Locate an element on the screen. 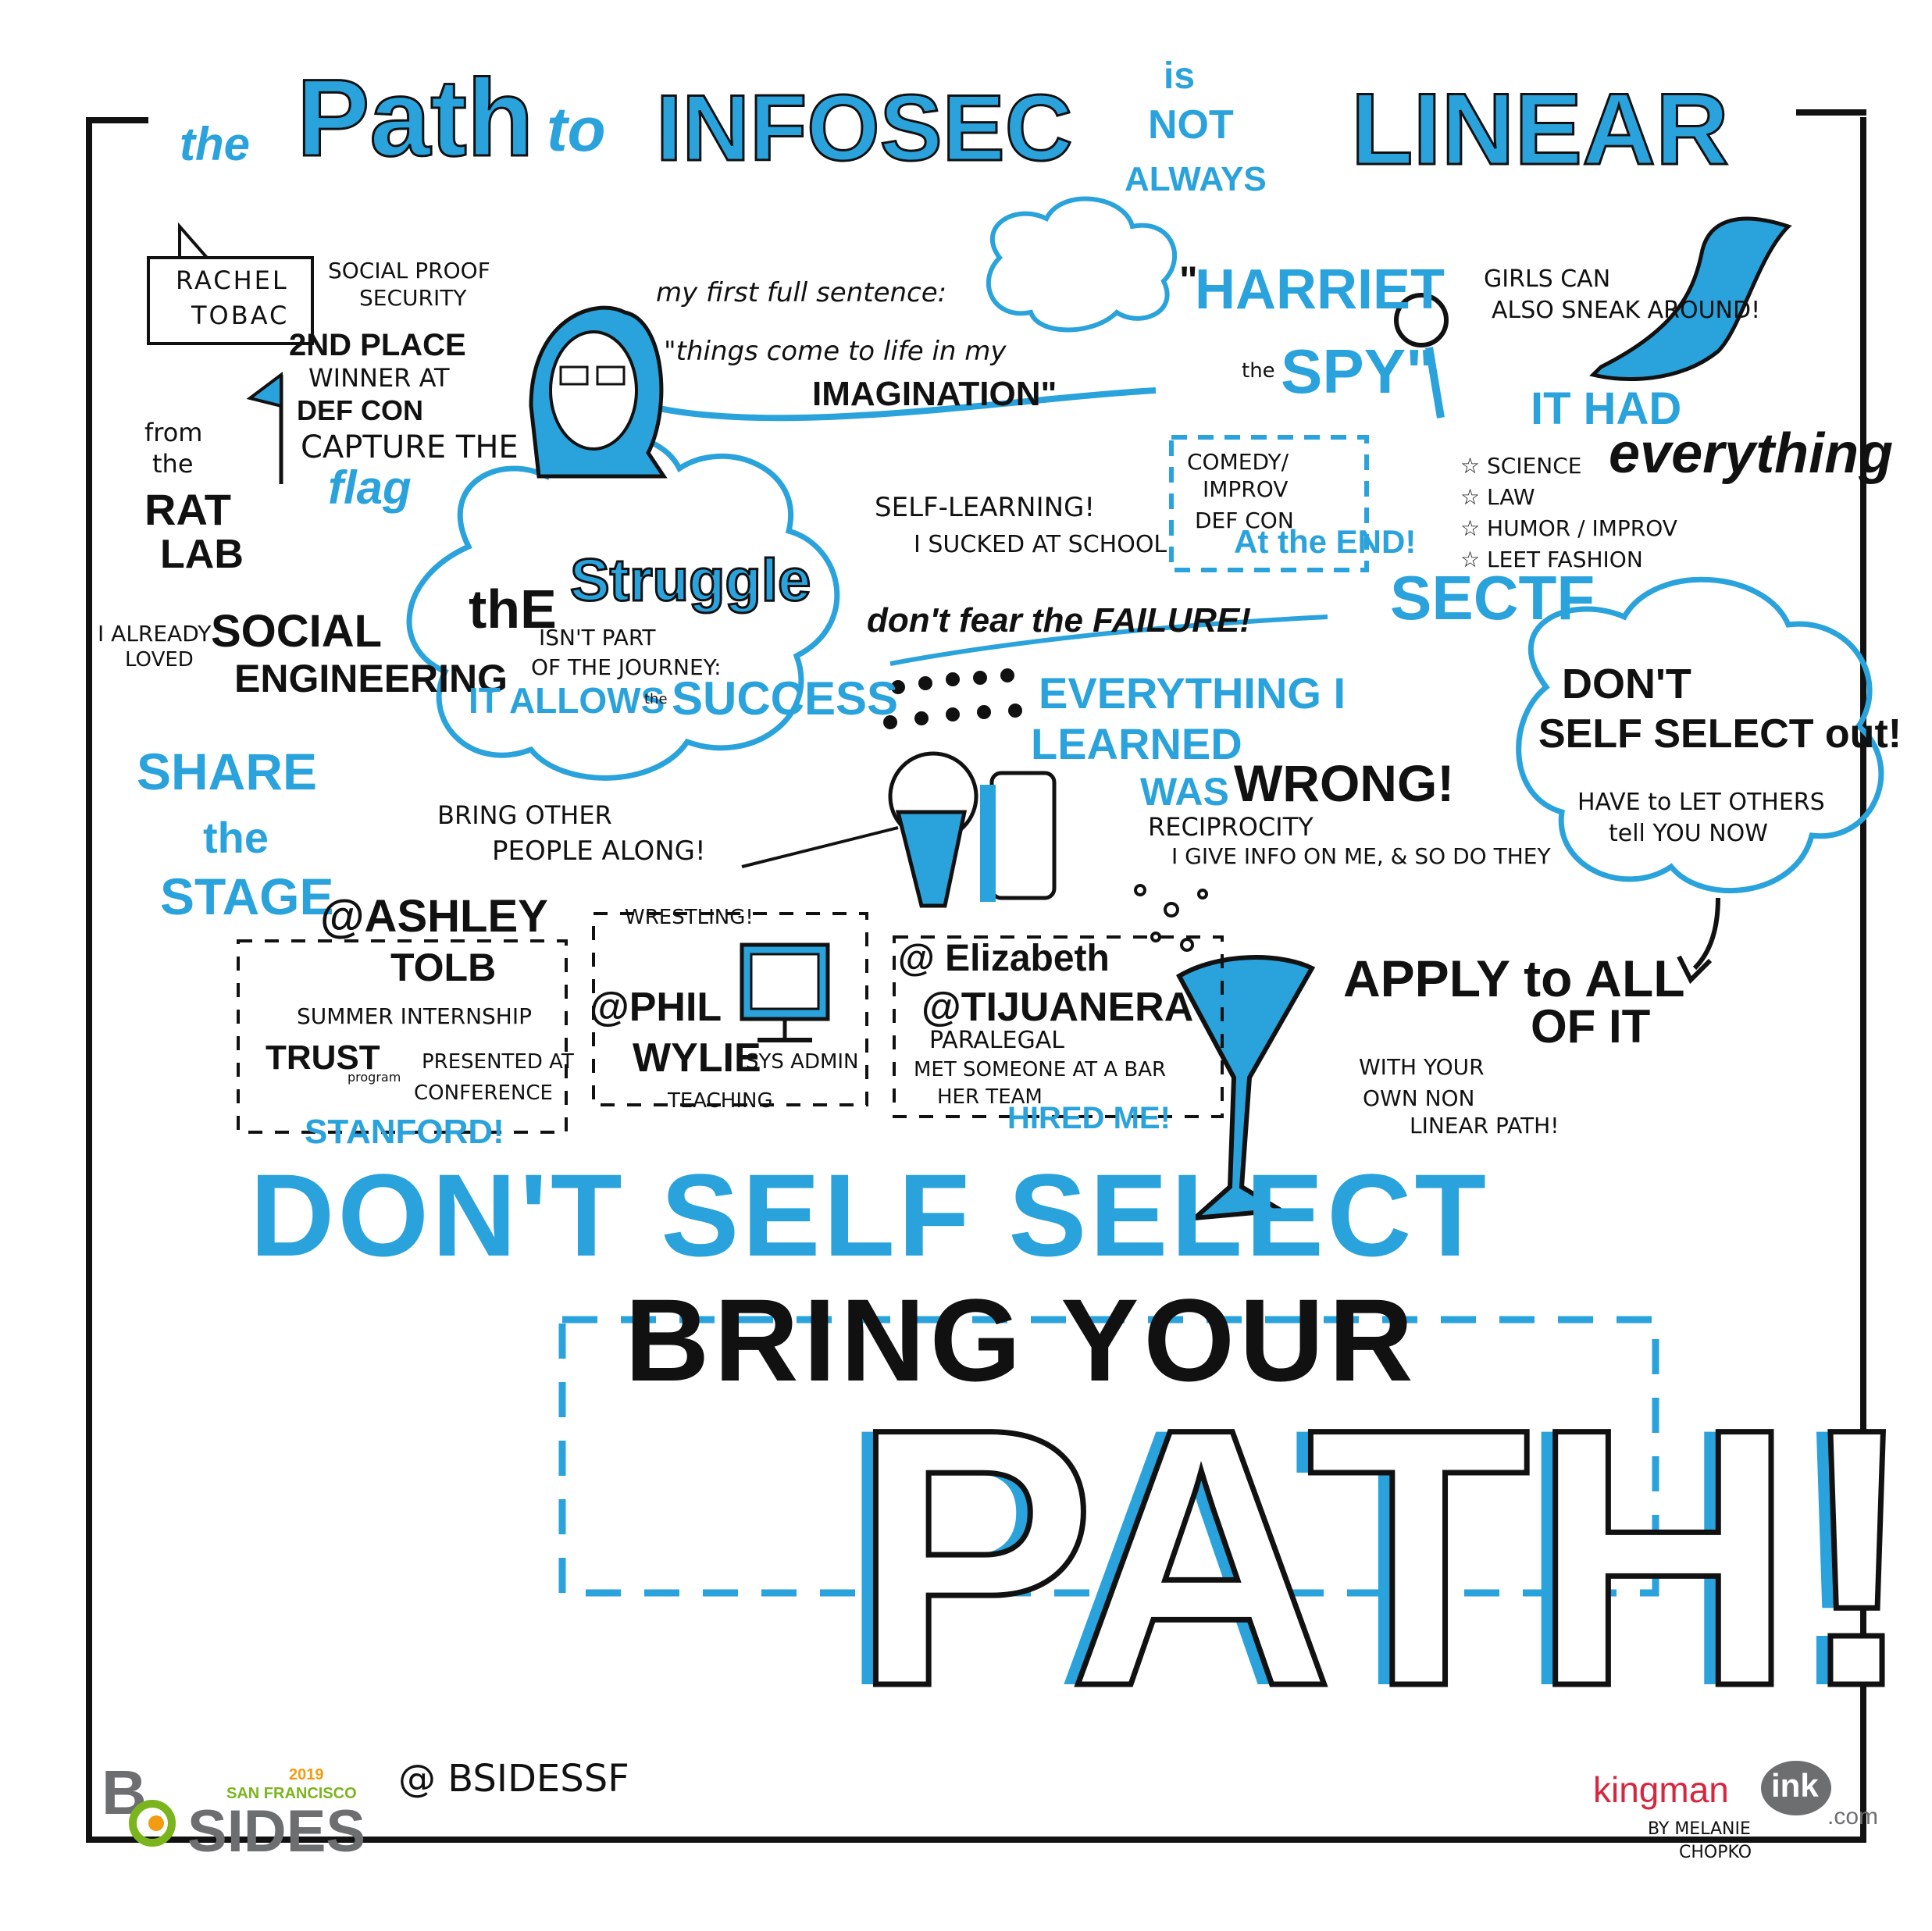 The height and width of the screenshot is (1931, 1932). girls-line1: GIRLS CAN is located at coordinates (1547, 279).